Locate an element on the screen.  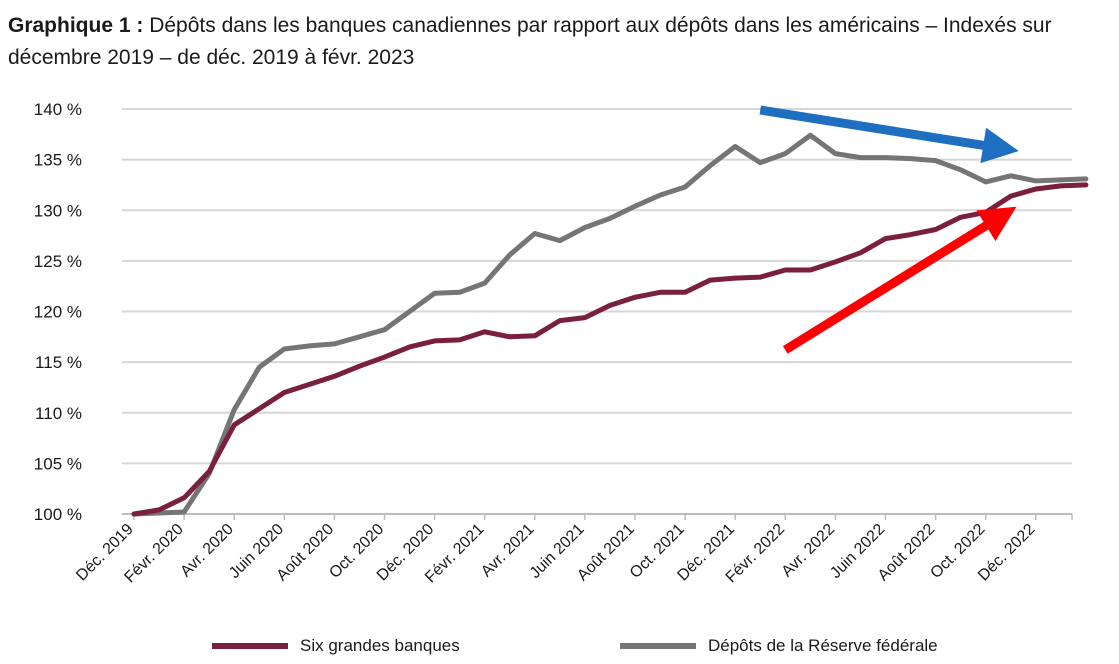
trend-arrows is located at coordinates (889, 229).